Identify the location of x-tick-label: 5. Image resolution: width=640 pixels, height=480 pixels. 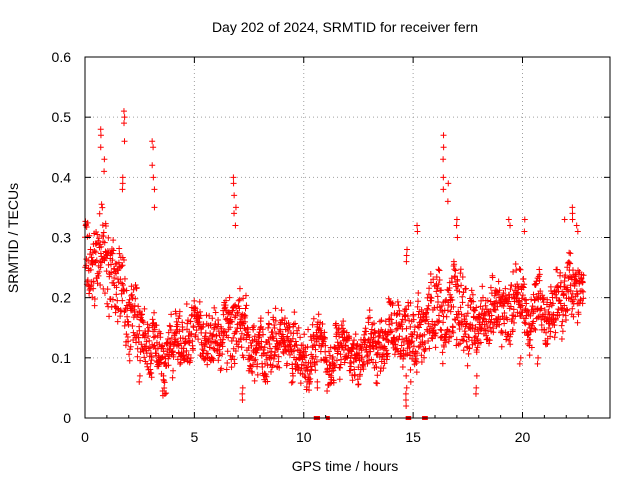
(194, 437).